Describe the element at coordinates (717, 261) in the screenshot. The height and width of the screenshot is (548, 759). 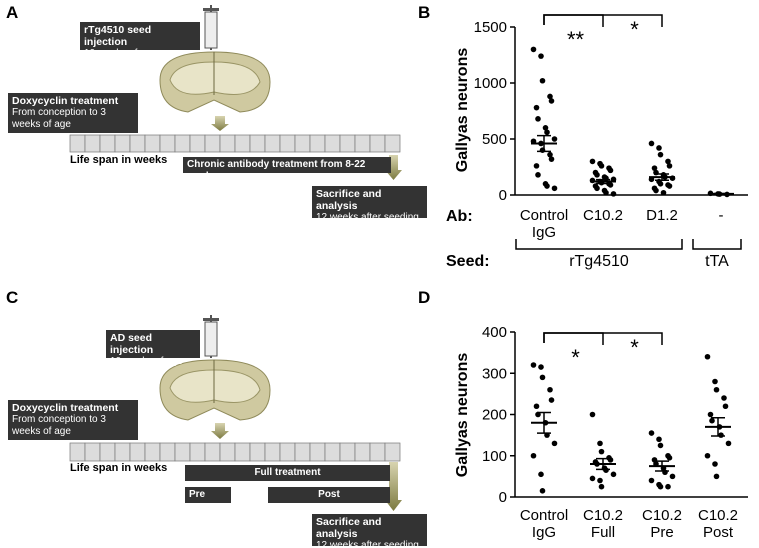
I see `seed-label: tTA` at that location.